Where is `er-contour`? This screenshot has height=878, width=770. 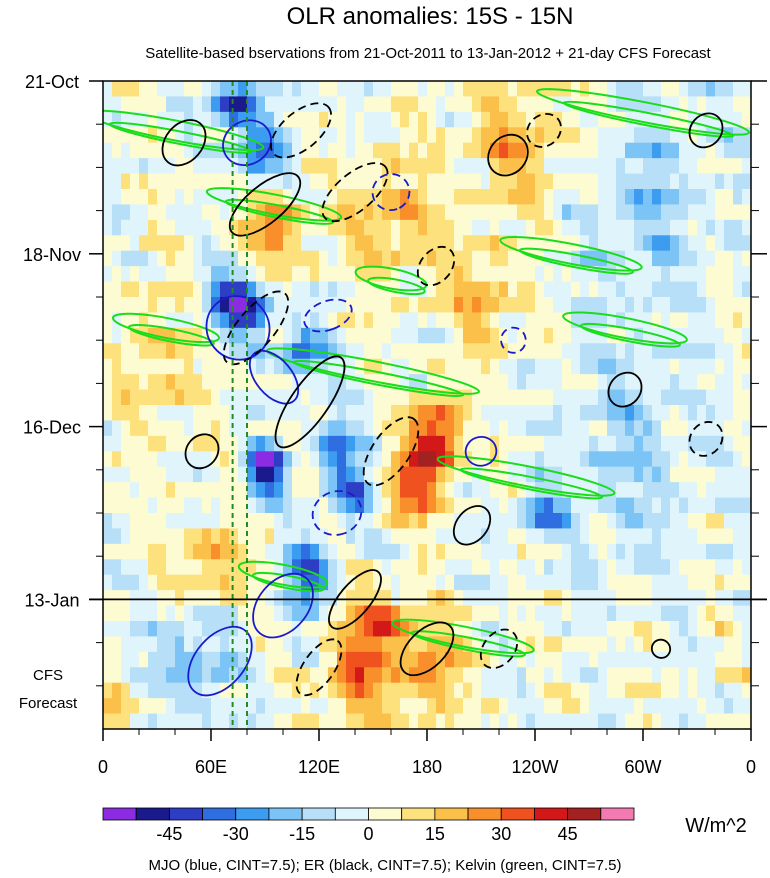
er-contour is located at coordinates (355, 599).